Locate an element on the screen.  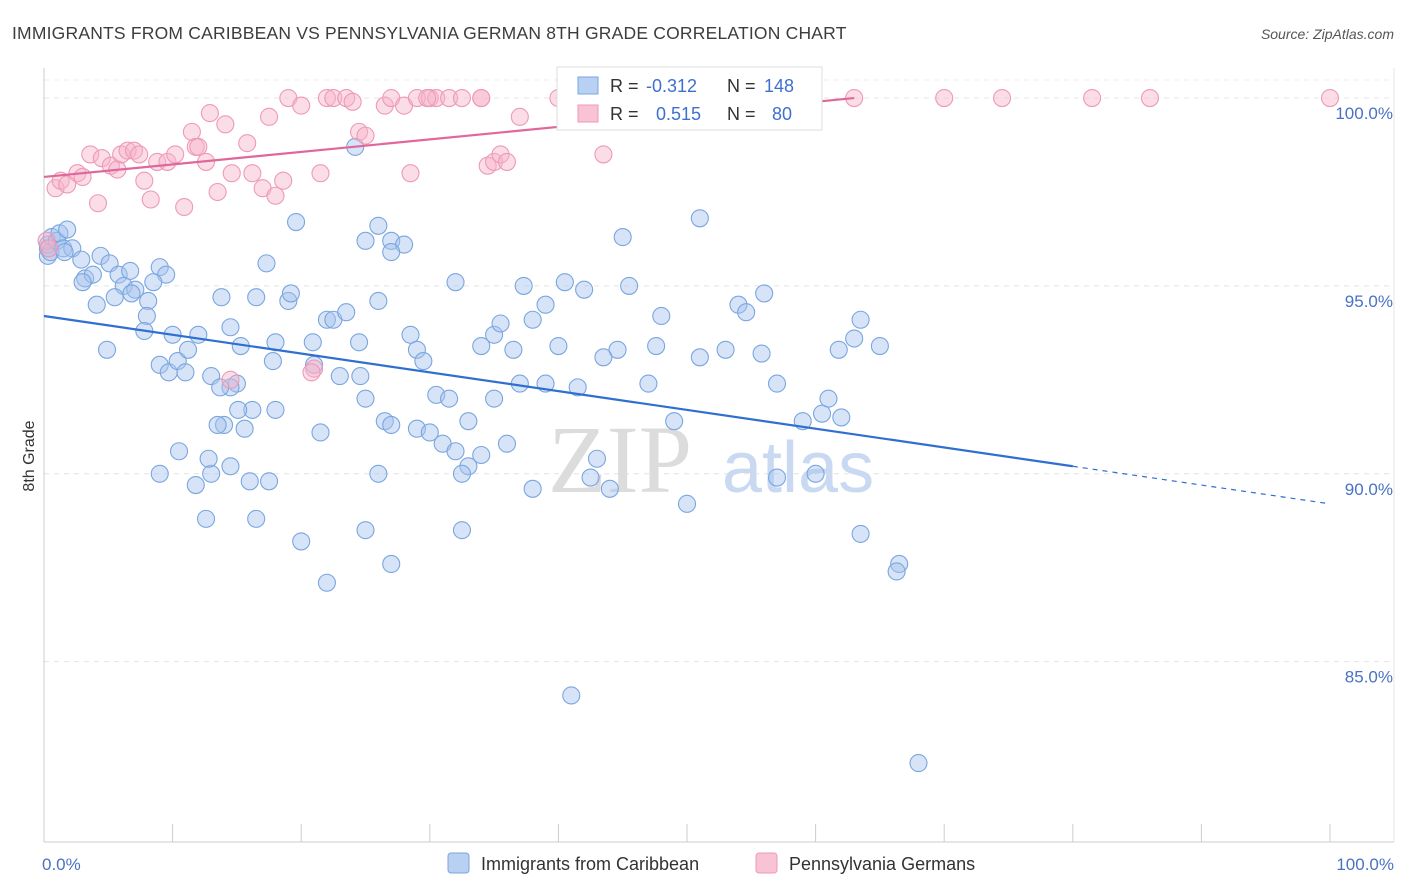
stats-box-frame is located at coordinates (689, 98).